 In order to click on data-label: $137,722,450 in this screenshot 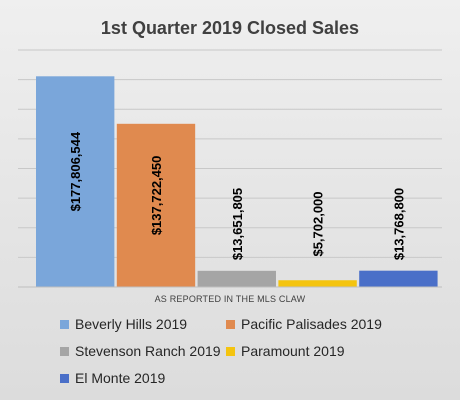, I will do `click(156, 196)`.